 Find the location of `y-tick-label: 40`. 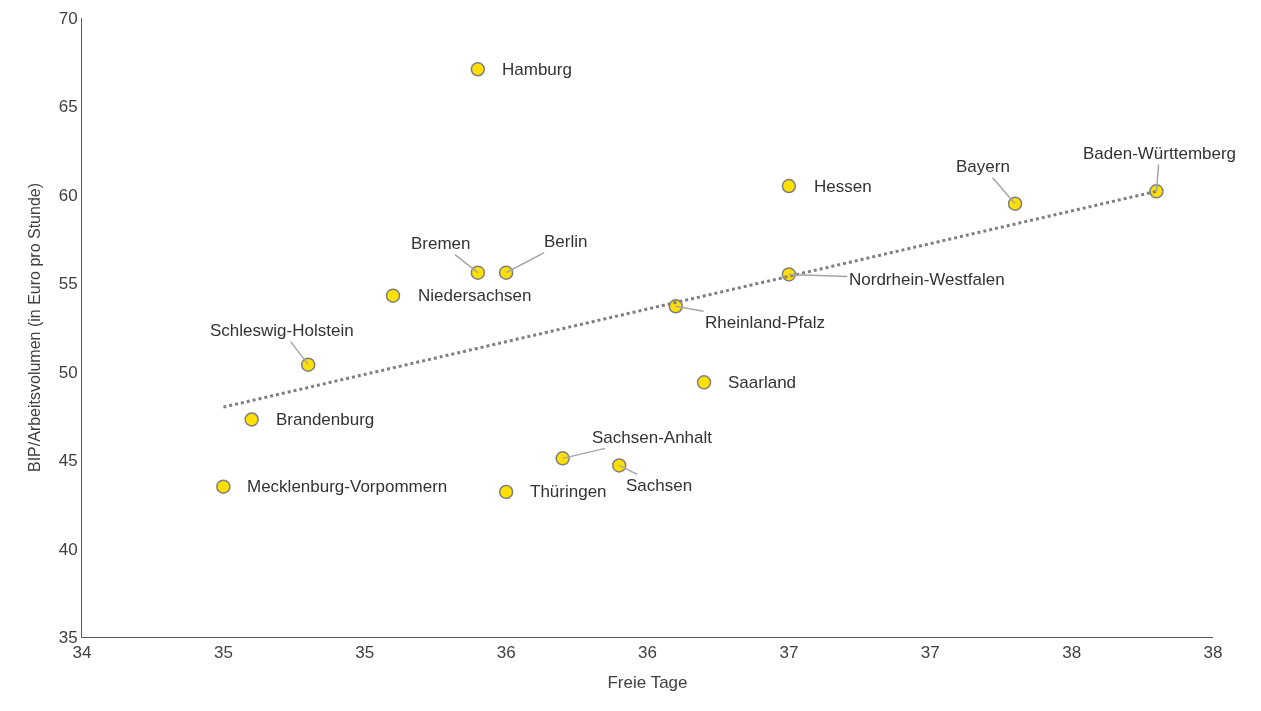

y-tick-label: 40 is located at coordinates (68, 549).